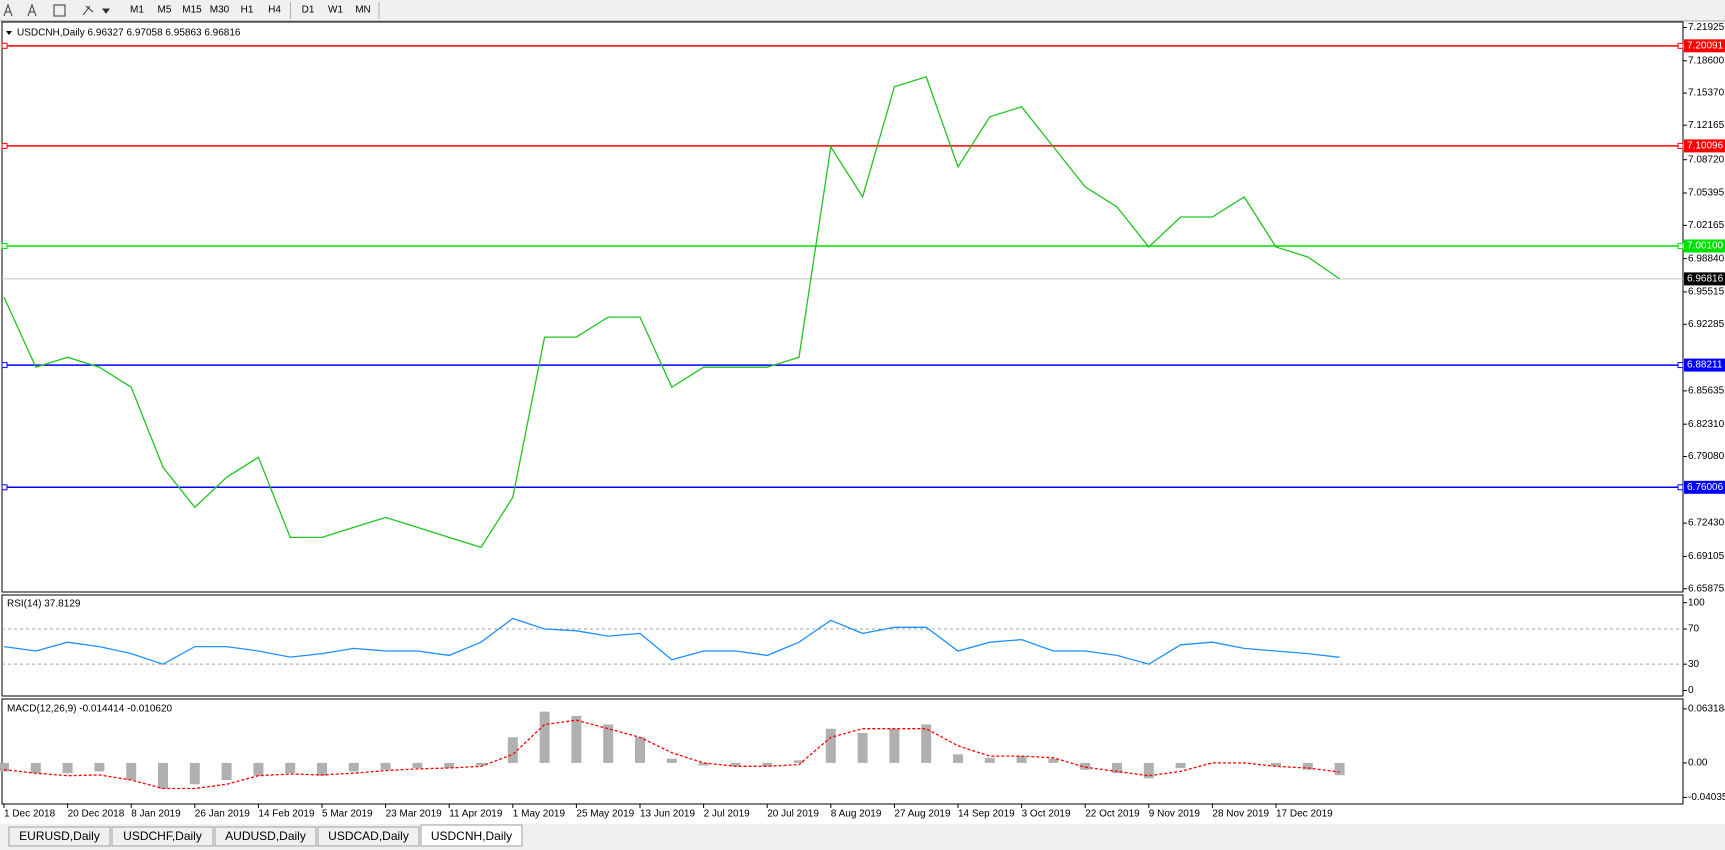  Describe the element at coordinates (605, 814) in the screenshot. I see `x-tick-label: 25 May 2019` at that location.